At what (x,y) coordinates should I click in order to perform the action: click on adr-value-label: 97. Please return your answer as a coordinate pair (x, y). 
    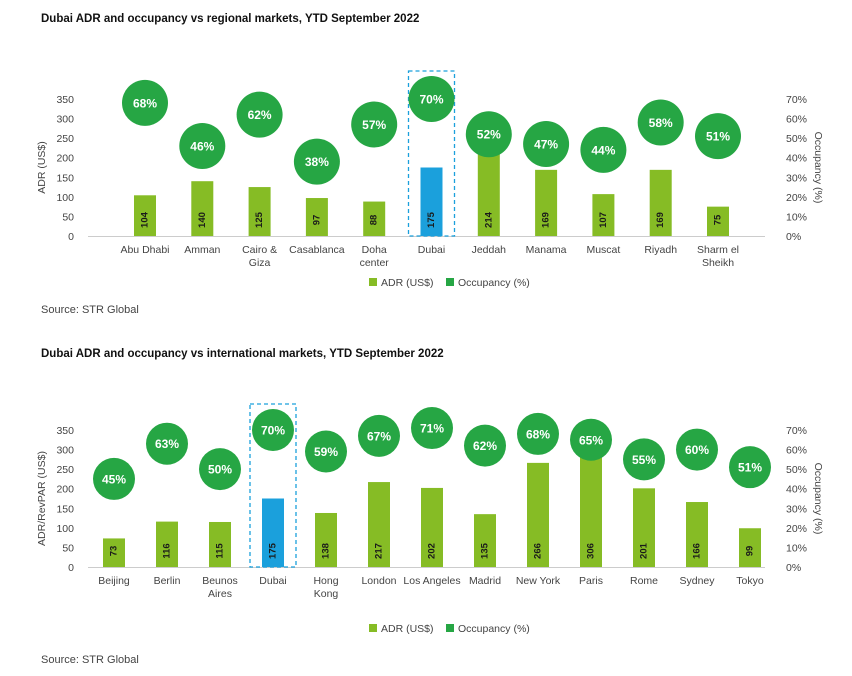
    Looking at the image, I should click on (316, 220).